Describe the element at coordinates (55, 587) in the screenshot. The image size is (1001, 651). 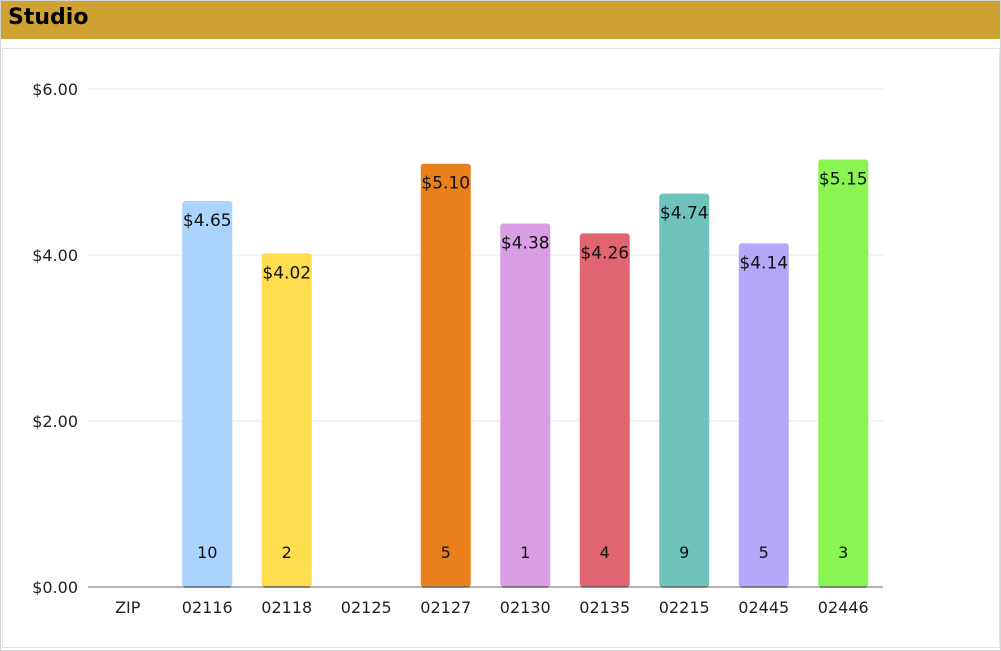
I see `y-tick-label: $0.00` at that location.